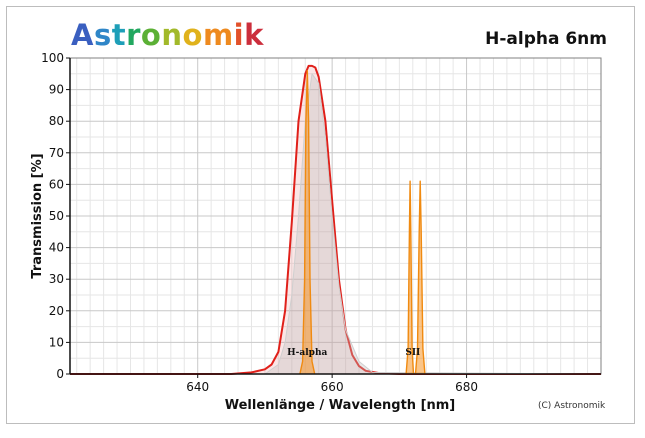 The width and height of the screenshot is (645, 438). Describe the element at coordinates (60, 374) in the screenshot. I see `y-tick-label: 0` at that location.